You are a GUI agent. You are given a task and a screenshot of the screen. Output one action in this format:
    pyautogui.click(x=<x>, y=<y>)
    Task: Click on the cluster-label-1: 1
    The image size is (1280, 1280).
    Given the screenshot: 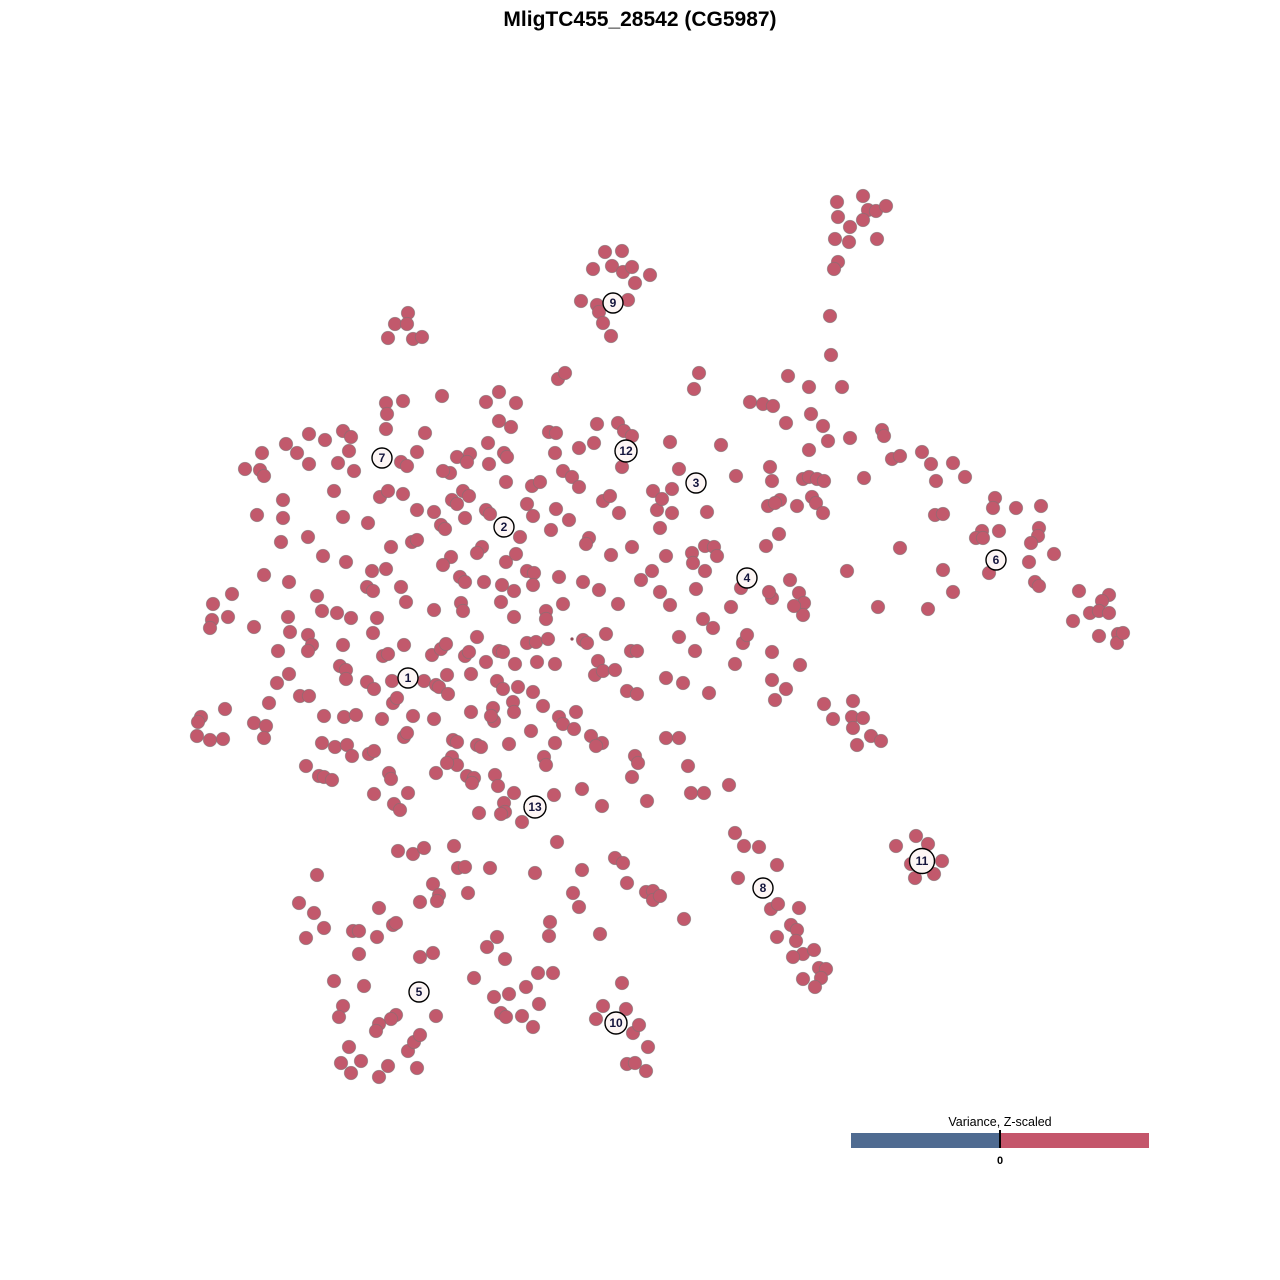 What is the action you would take?
    pyautogui.click(x=408, y=678)
    